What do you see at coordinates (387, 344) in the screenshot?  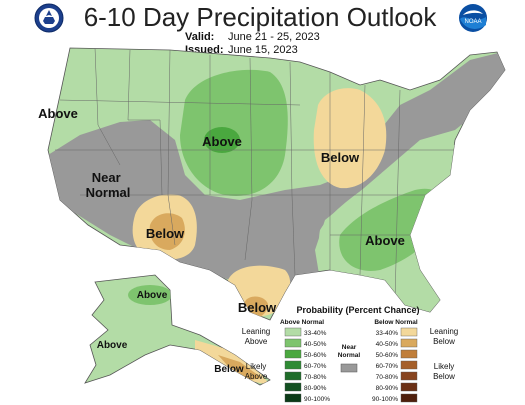 I see `legend-range-below-1: 40-50%` at bounding box center [387, 344].